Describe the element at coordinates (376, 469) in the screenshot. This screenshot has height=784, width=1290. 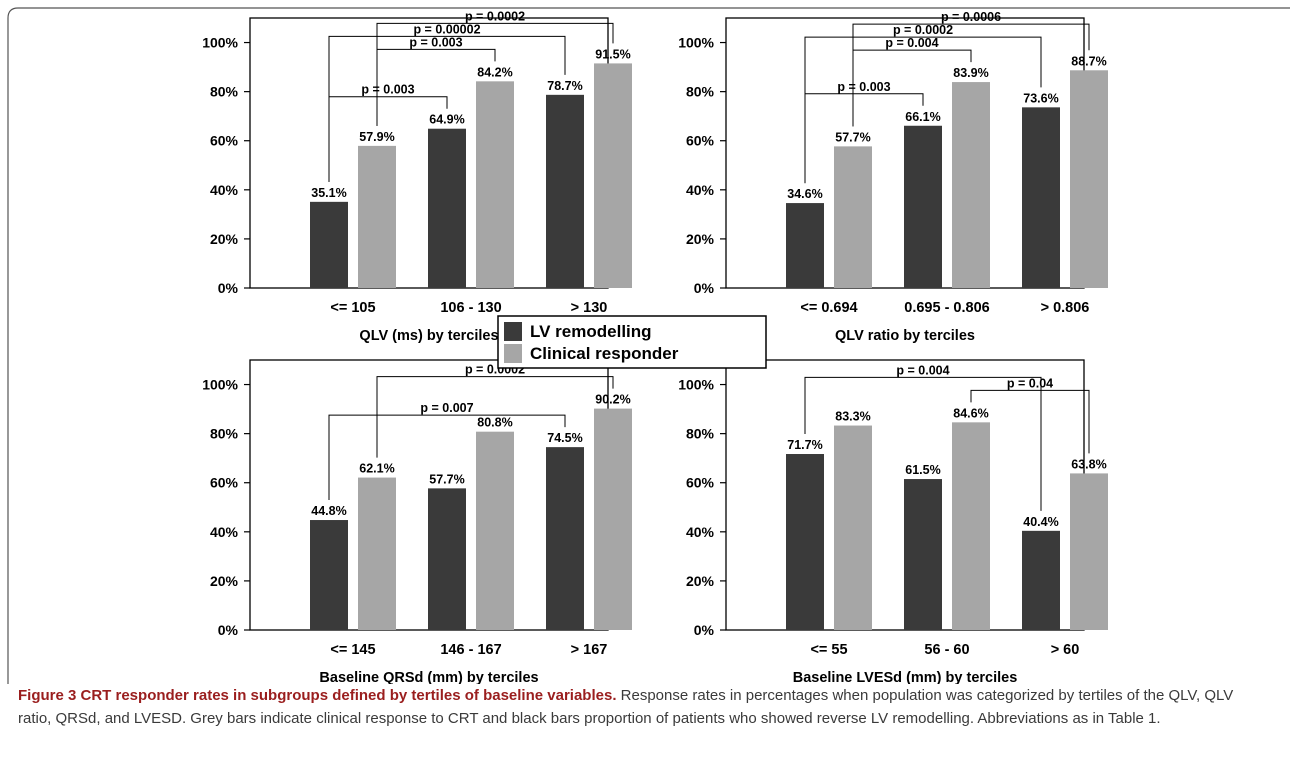
I see `data-label: 62.1%` at that location.